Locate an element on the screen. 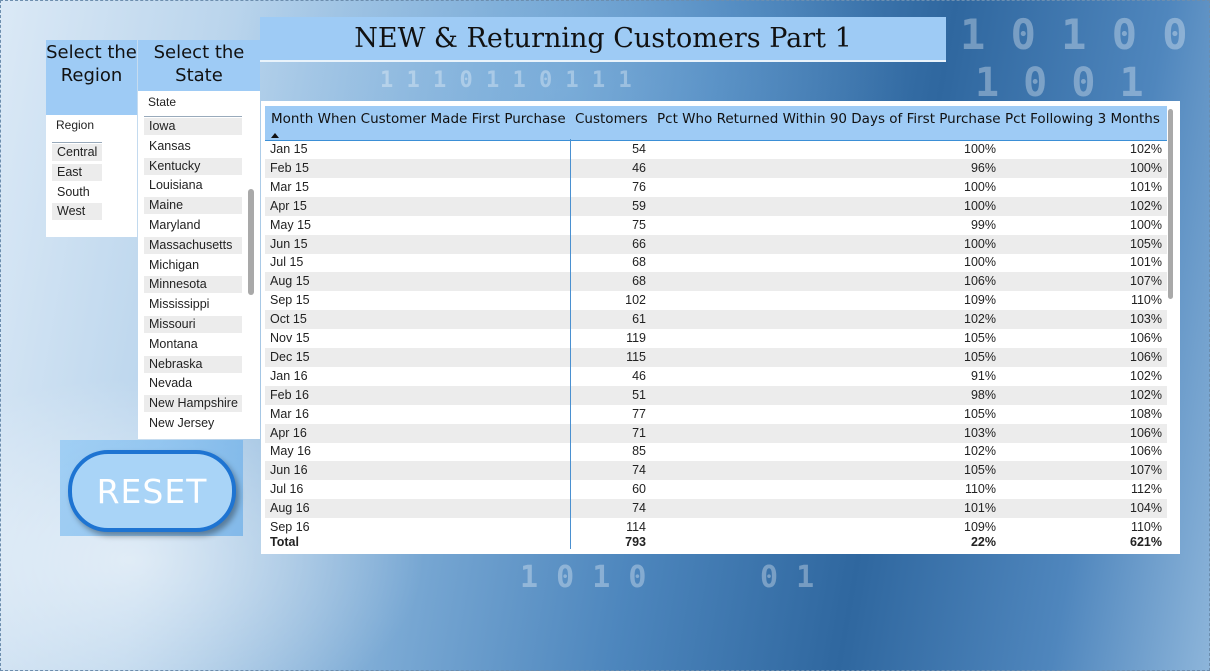 The height and width of the screenshot is (671, 1210). table-row: Feb 16 51 98% 102% is located at coordinates (716, 395).